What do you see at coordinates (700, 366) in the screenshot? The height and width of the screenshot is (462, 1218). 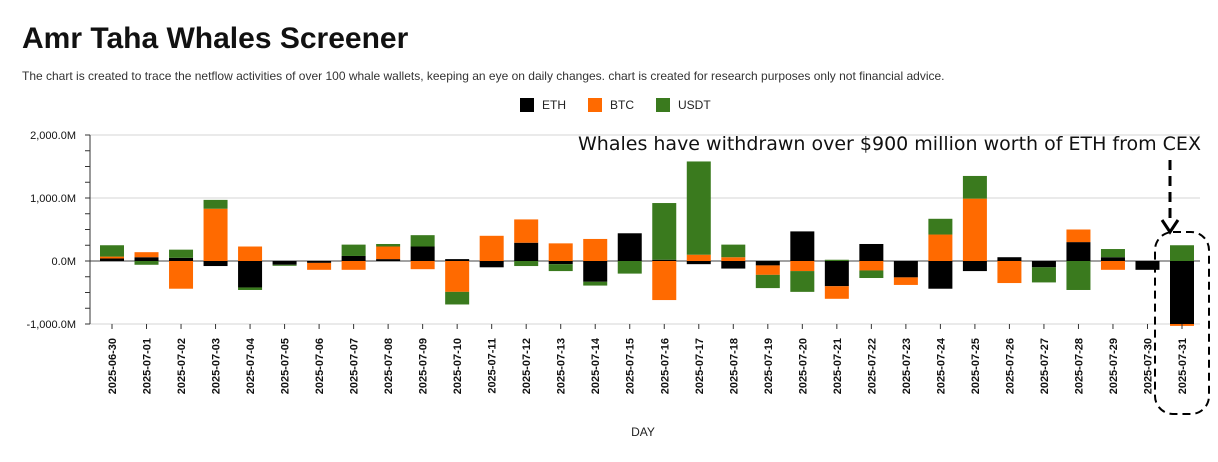 I see `x-tick-label: 2025-07-17` at bounding box center [700, 366].